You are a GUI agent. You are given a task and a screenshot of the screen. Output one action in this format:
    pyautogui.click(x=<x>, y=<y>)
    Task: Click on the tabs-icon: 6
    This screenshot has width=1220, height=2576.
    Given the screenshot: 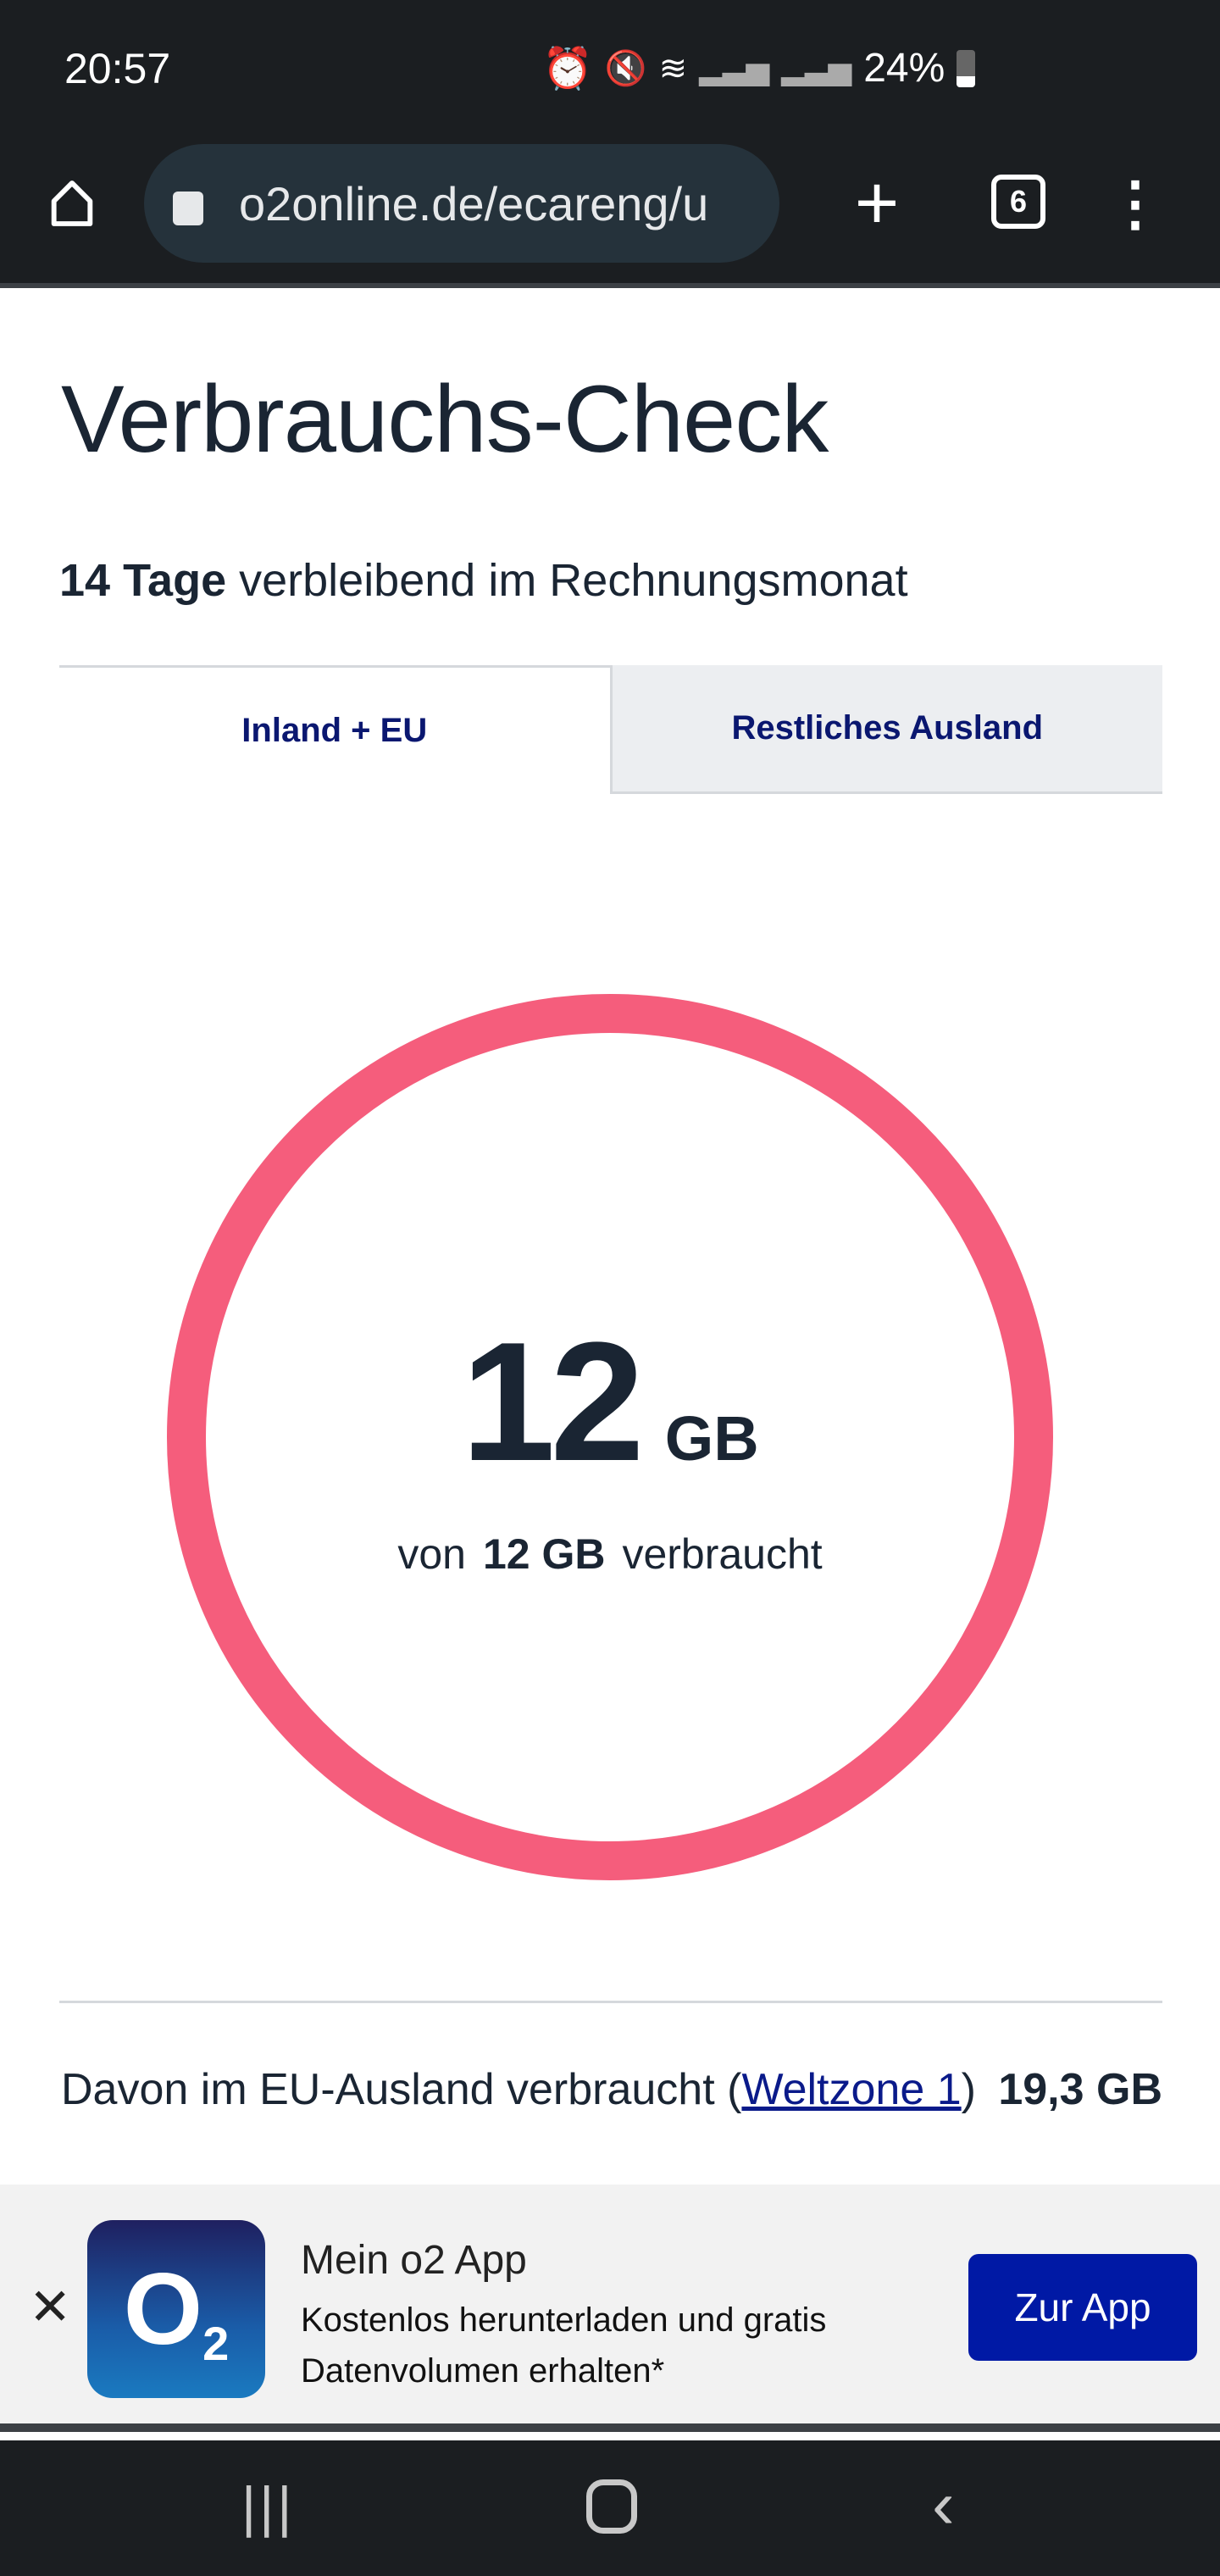 What is the action you would take?
    pyautogui.click(x=1018, y=202)
    